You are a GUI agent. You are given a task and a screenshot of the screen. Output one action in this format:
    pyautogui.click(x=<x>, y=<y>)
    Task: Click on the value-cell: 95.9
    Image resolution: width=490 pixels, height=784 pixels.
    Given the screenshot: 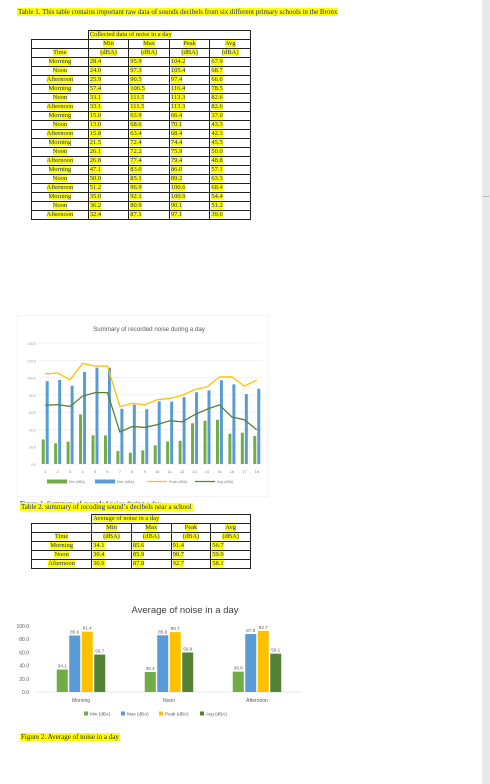 What is the action you would take?
    pyautogui.click(x=149, y=62)
    